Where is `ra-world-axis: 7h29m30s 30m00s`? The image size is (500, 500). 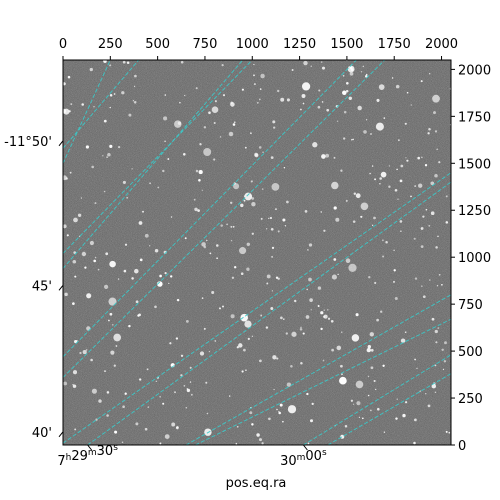 ra-world-axis: 7h29m30s 30m00s is located at coordinates (192, 456).